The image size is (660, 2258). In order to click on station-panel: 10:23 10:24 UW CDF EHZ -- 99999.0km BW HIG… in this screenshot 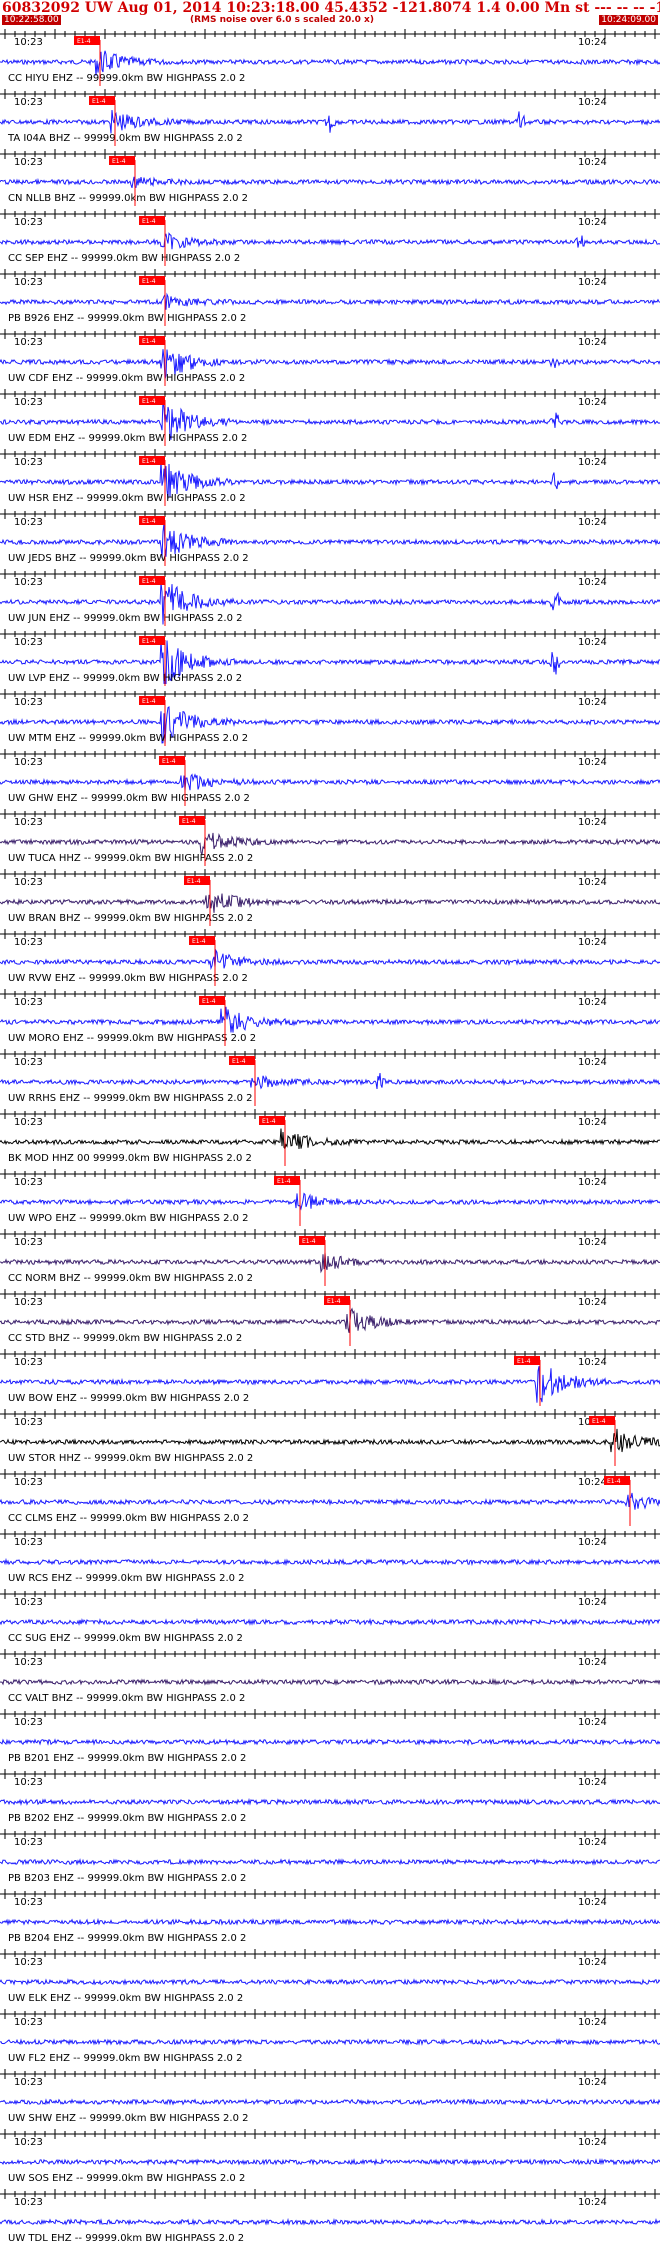, I will do `click(330, 357)`.